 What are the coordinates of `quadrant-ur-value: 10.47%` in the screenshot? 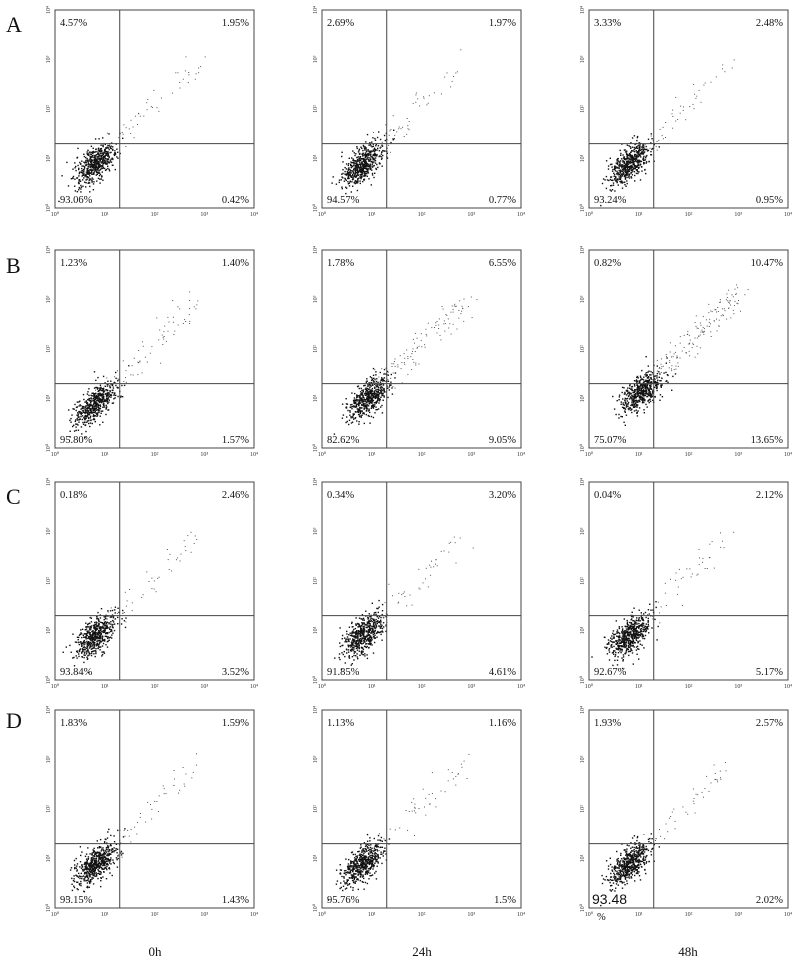 It's located at (767, 263).